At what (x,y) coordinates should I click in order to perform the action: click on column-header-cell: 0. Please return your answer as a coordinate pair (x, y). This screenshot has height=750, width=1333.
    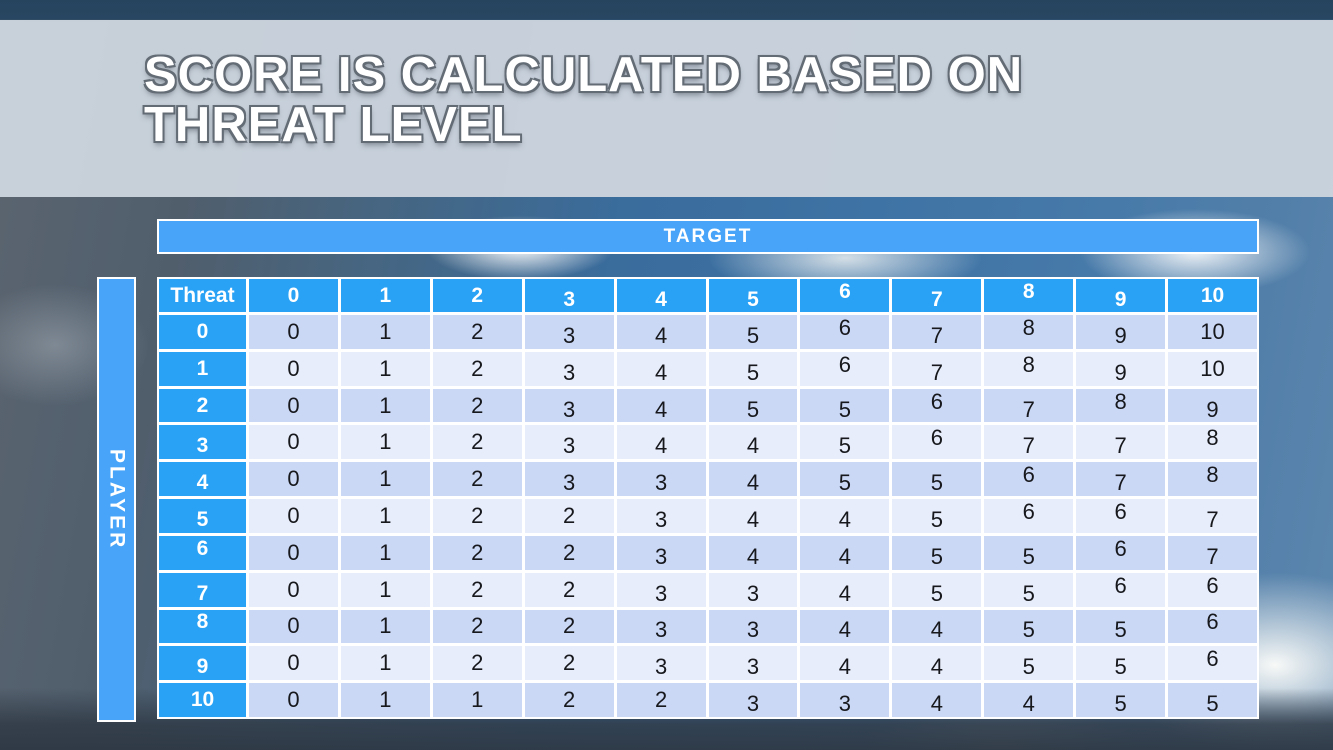
    Looking at the image, I should click on (293, 295).